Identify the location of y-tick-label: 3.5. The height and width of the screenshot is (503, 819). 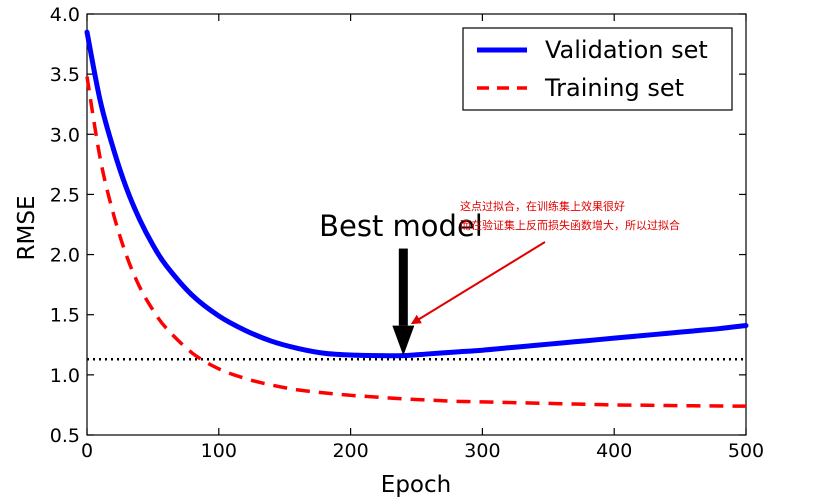
(65, 75).